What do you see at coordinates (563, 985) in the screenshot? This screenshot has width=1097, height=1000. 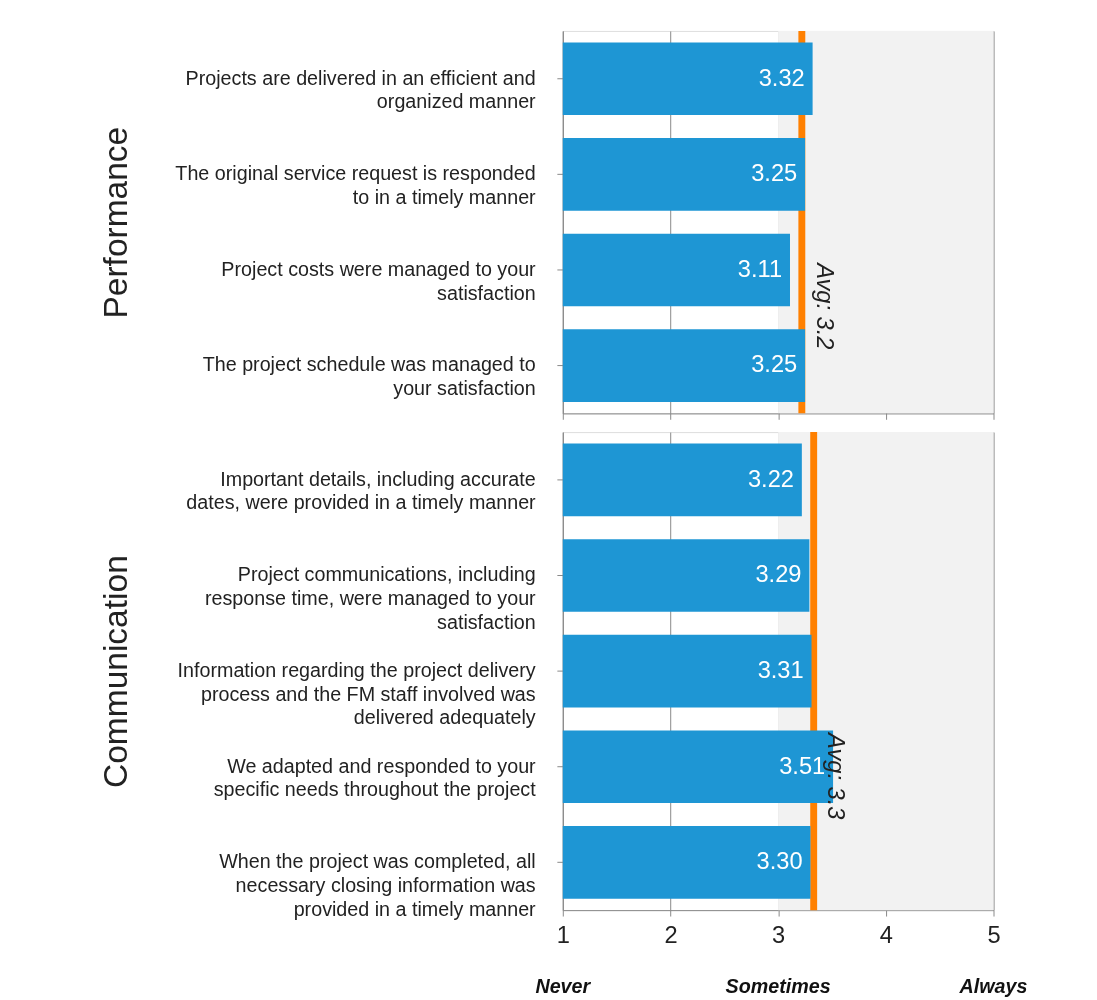 I see `text: Never` at bounding box center [563, 985].